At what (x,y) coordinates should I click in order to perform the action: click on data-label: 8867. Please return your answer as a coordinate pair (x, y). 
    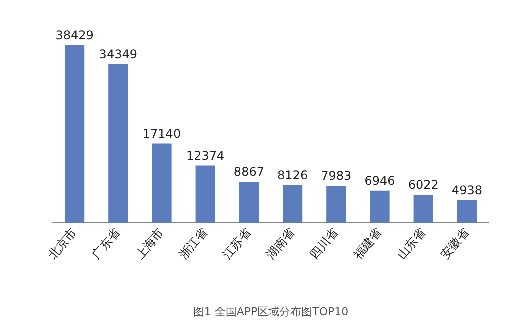
    Looking at the image, I should click on (249, 172).